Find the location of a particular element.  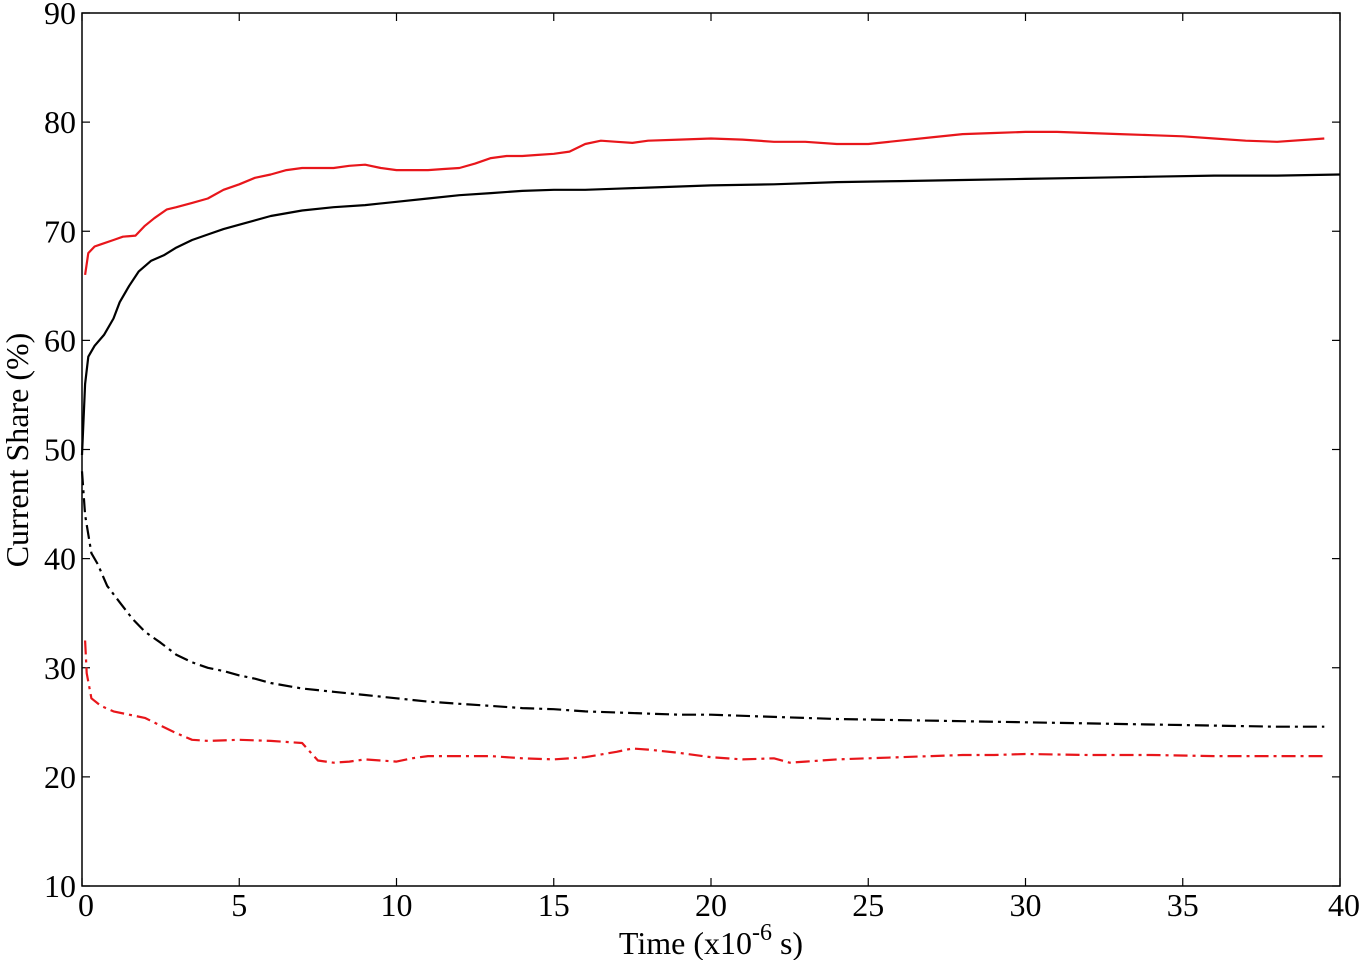

x-tick-label: 35 is located at coordinates (1183, 905).